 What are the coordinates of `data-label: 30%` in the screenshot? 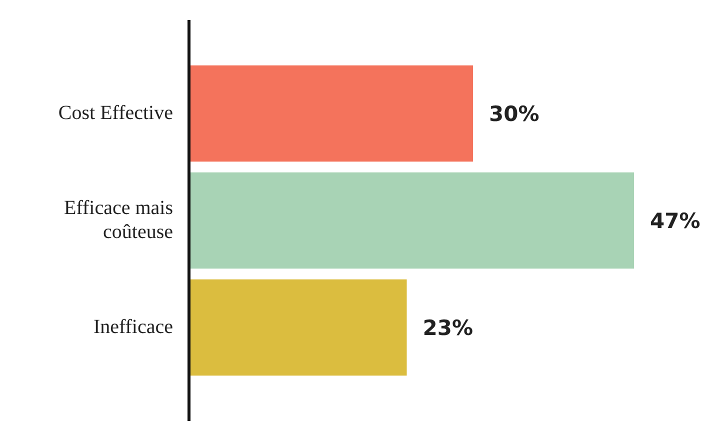 It's located at (514, 114).